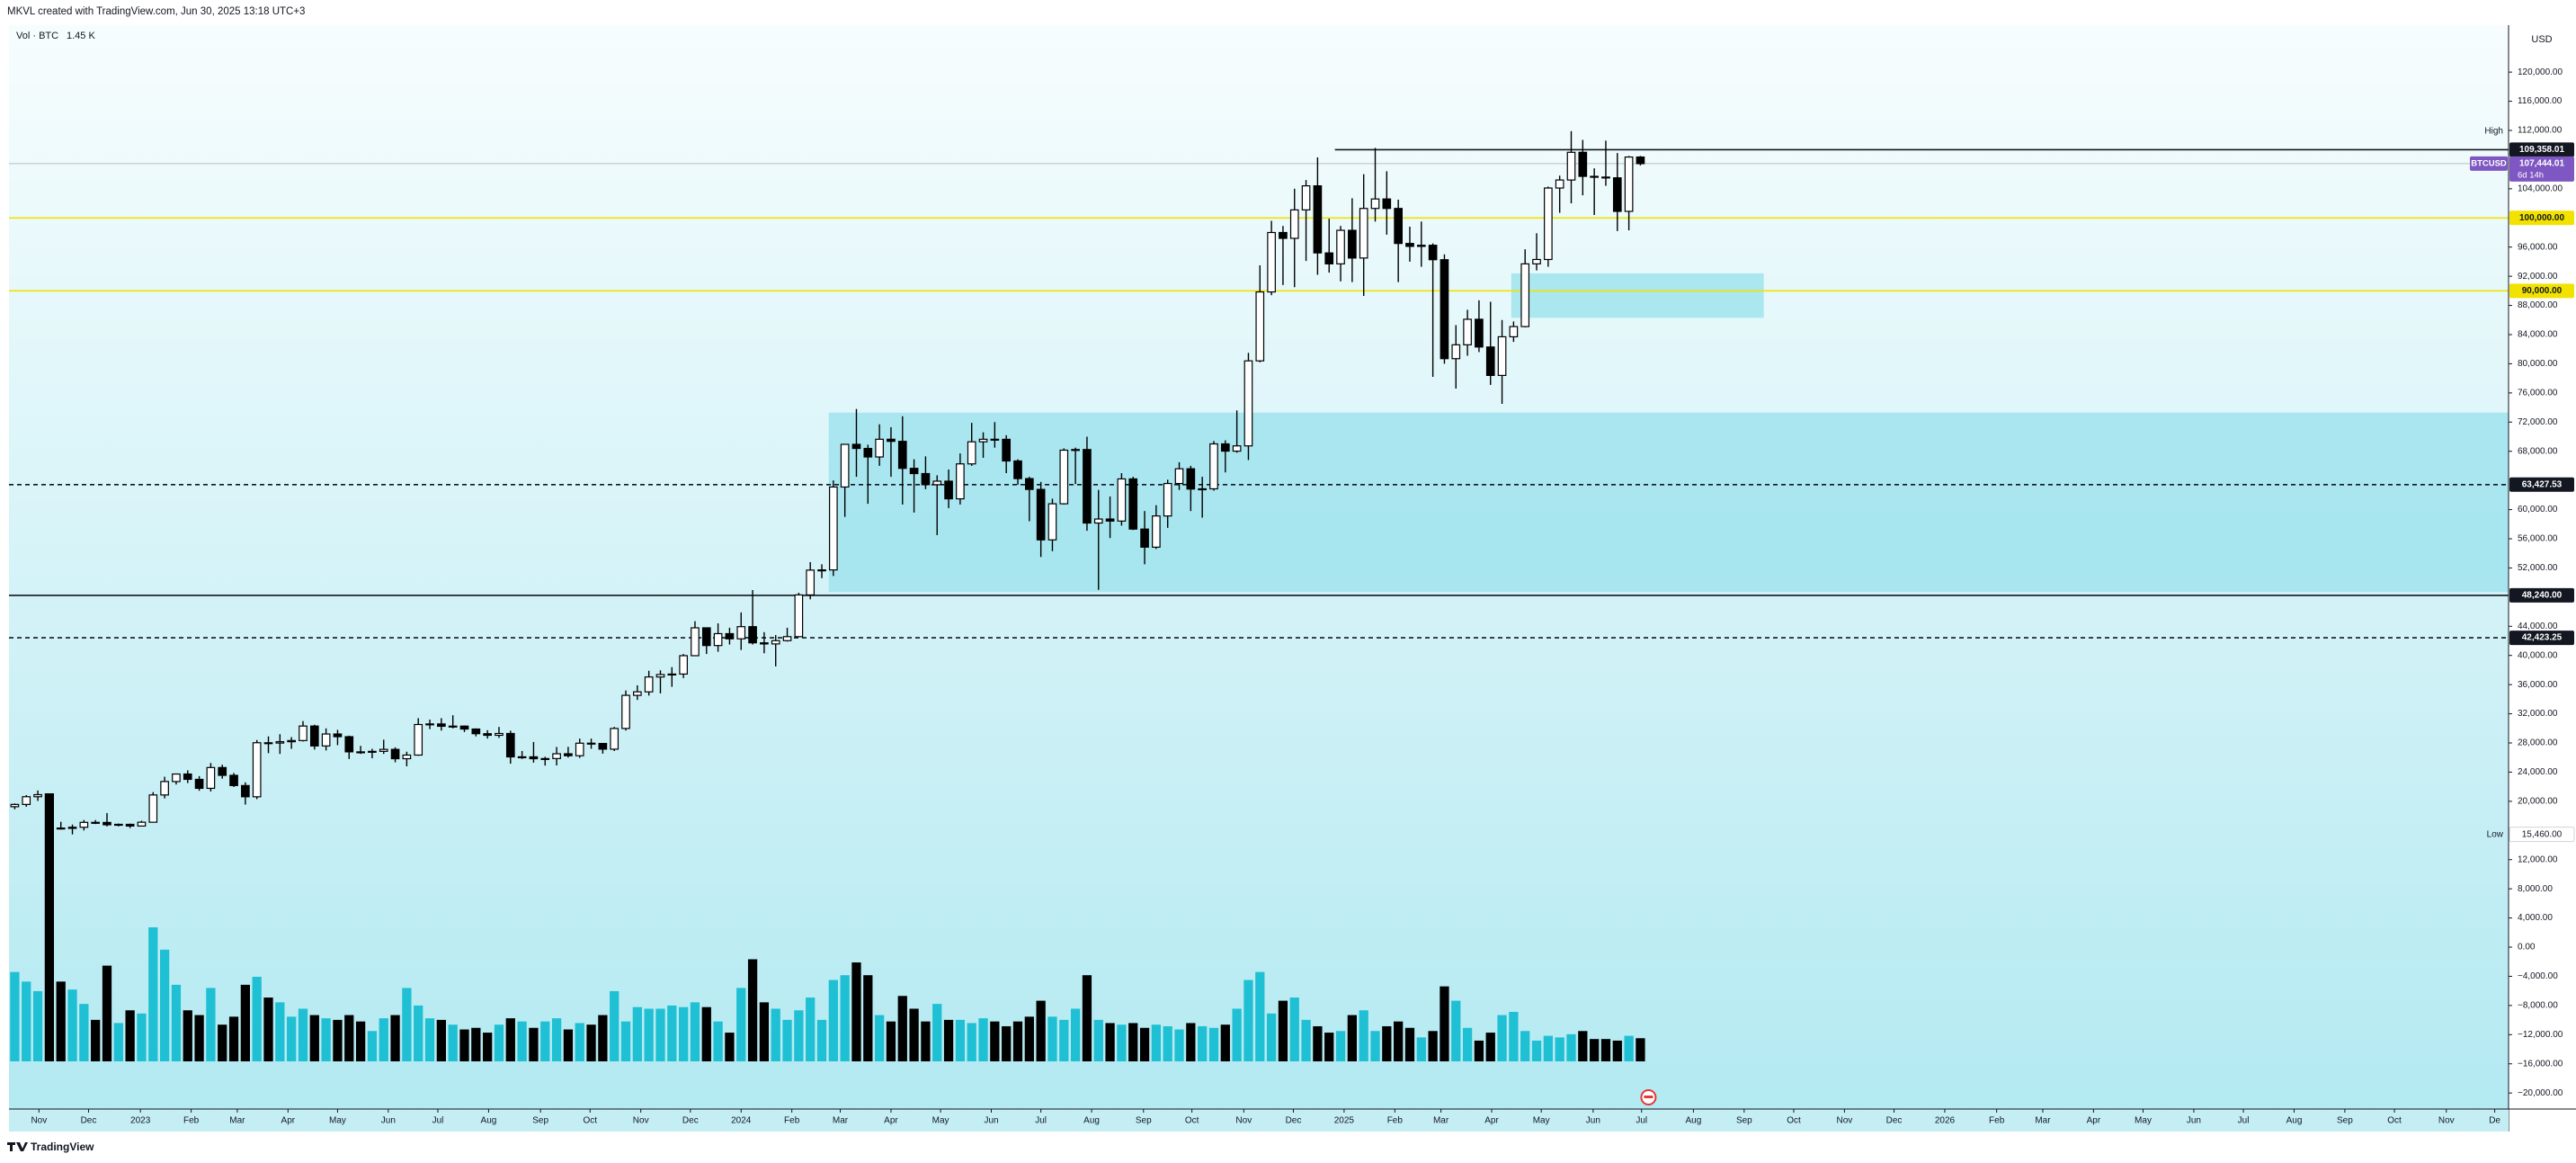 The width and height of the screenshot is (2576, 1163). I want to click on price-axis-panel, so click(2542, 578).